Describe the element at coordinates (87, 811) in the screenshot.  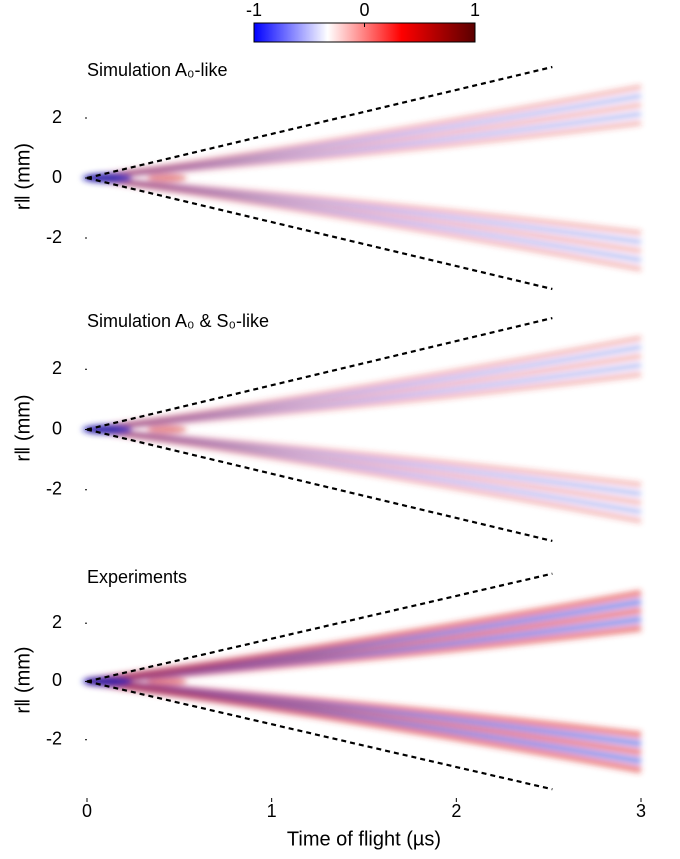
I see `x-tick-label: 0` at that location.